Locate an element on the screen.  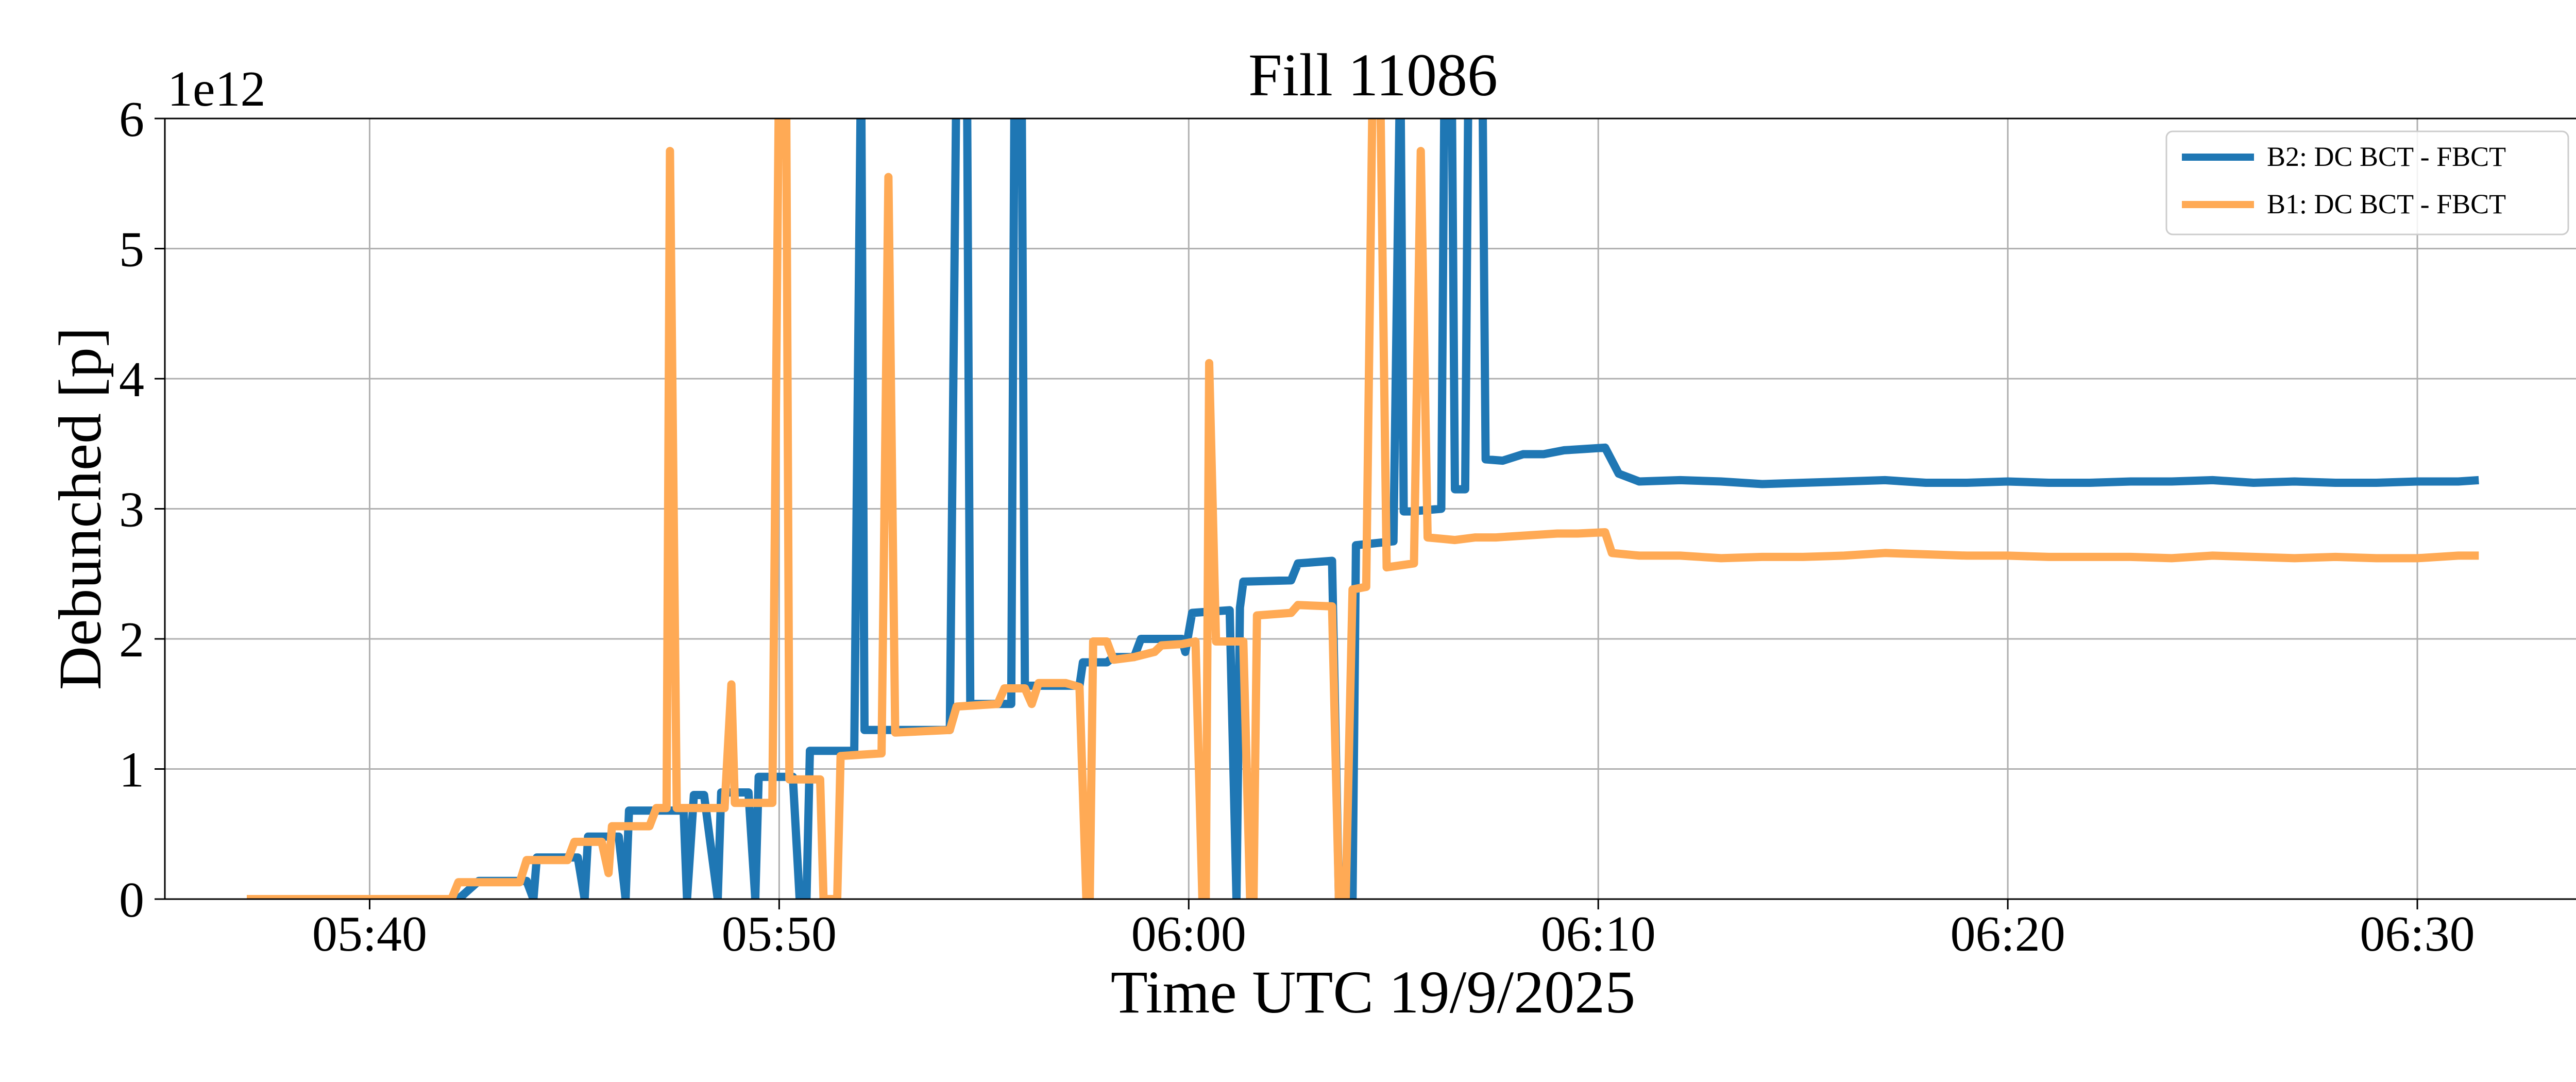
x-tick-label: 06:00 is located at coordinates (1188, 934).